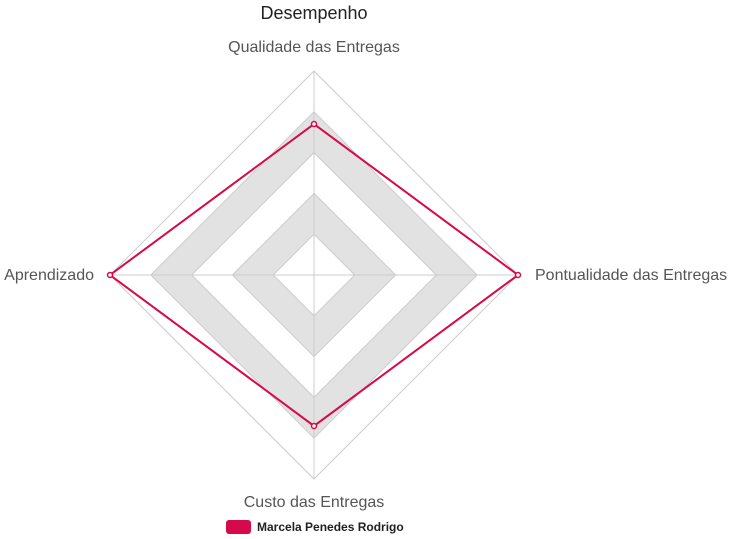  What do you see at coordinates (314, 502) in the screenshot?
I see `axis-label-custo: Custo das Entregas` at bounding box center [314, 502].